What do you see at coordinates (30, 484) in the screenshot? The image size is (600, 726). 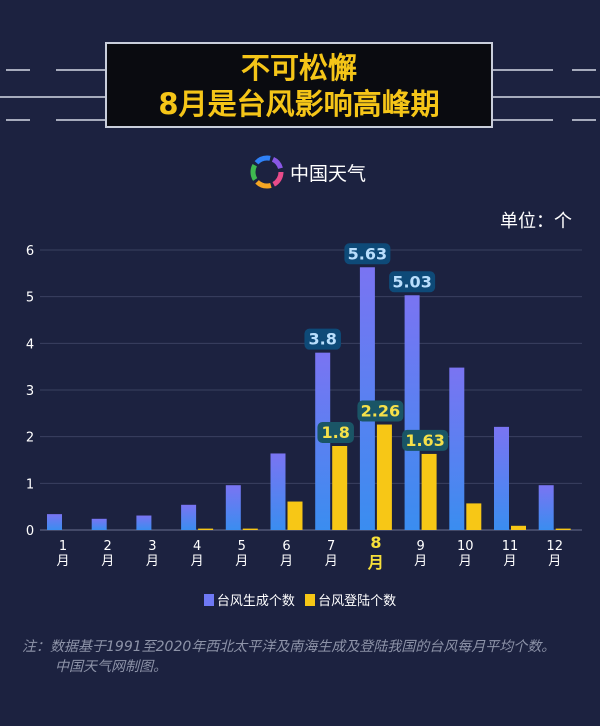 I see `y-tick-label: 1` at bounding box center [30, 484].